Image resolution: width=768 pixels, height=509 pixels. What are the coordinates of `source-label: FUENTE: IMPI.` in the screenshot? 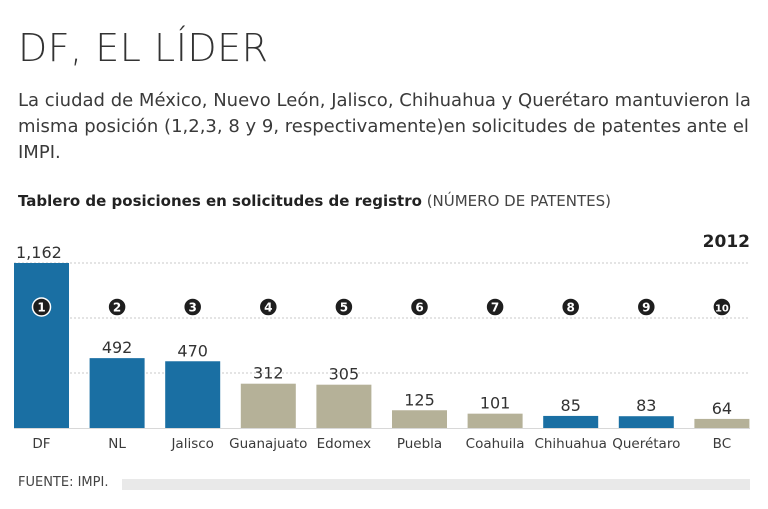 It's located at (63, 482).